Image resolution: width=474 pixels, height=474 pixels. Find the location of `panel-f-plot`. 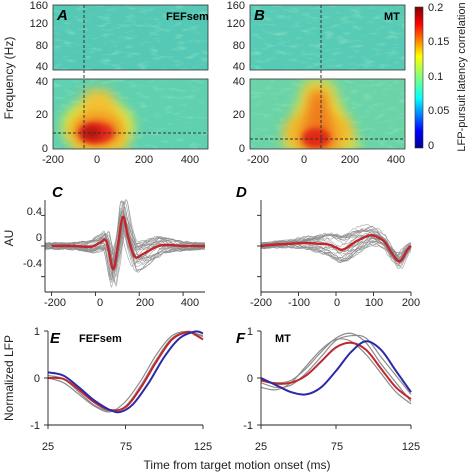

panel-f-plot is located at coordinates (334, 379).